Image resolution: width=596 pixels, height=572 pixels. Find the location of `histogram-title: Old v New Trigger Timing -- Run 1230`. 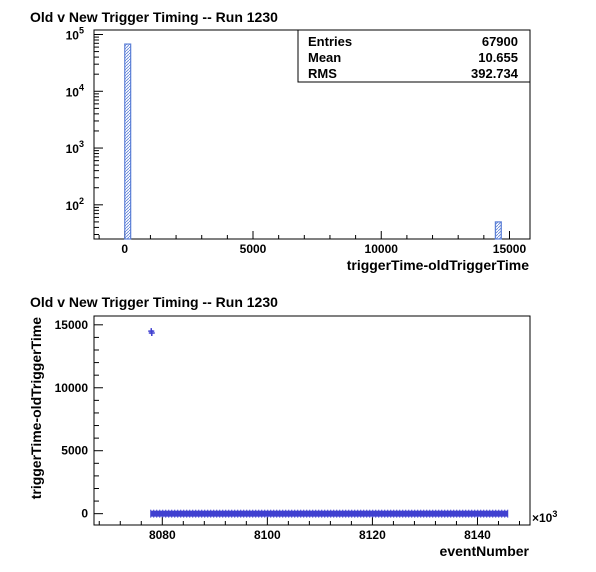

histogram-title: Old v New Trigger Timing -- Run 1230 is located at coordinates (154, 17).